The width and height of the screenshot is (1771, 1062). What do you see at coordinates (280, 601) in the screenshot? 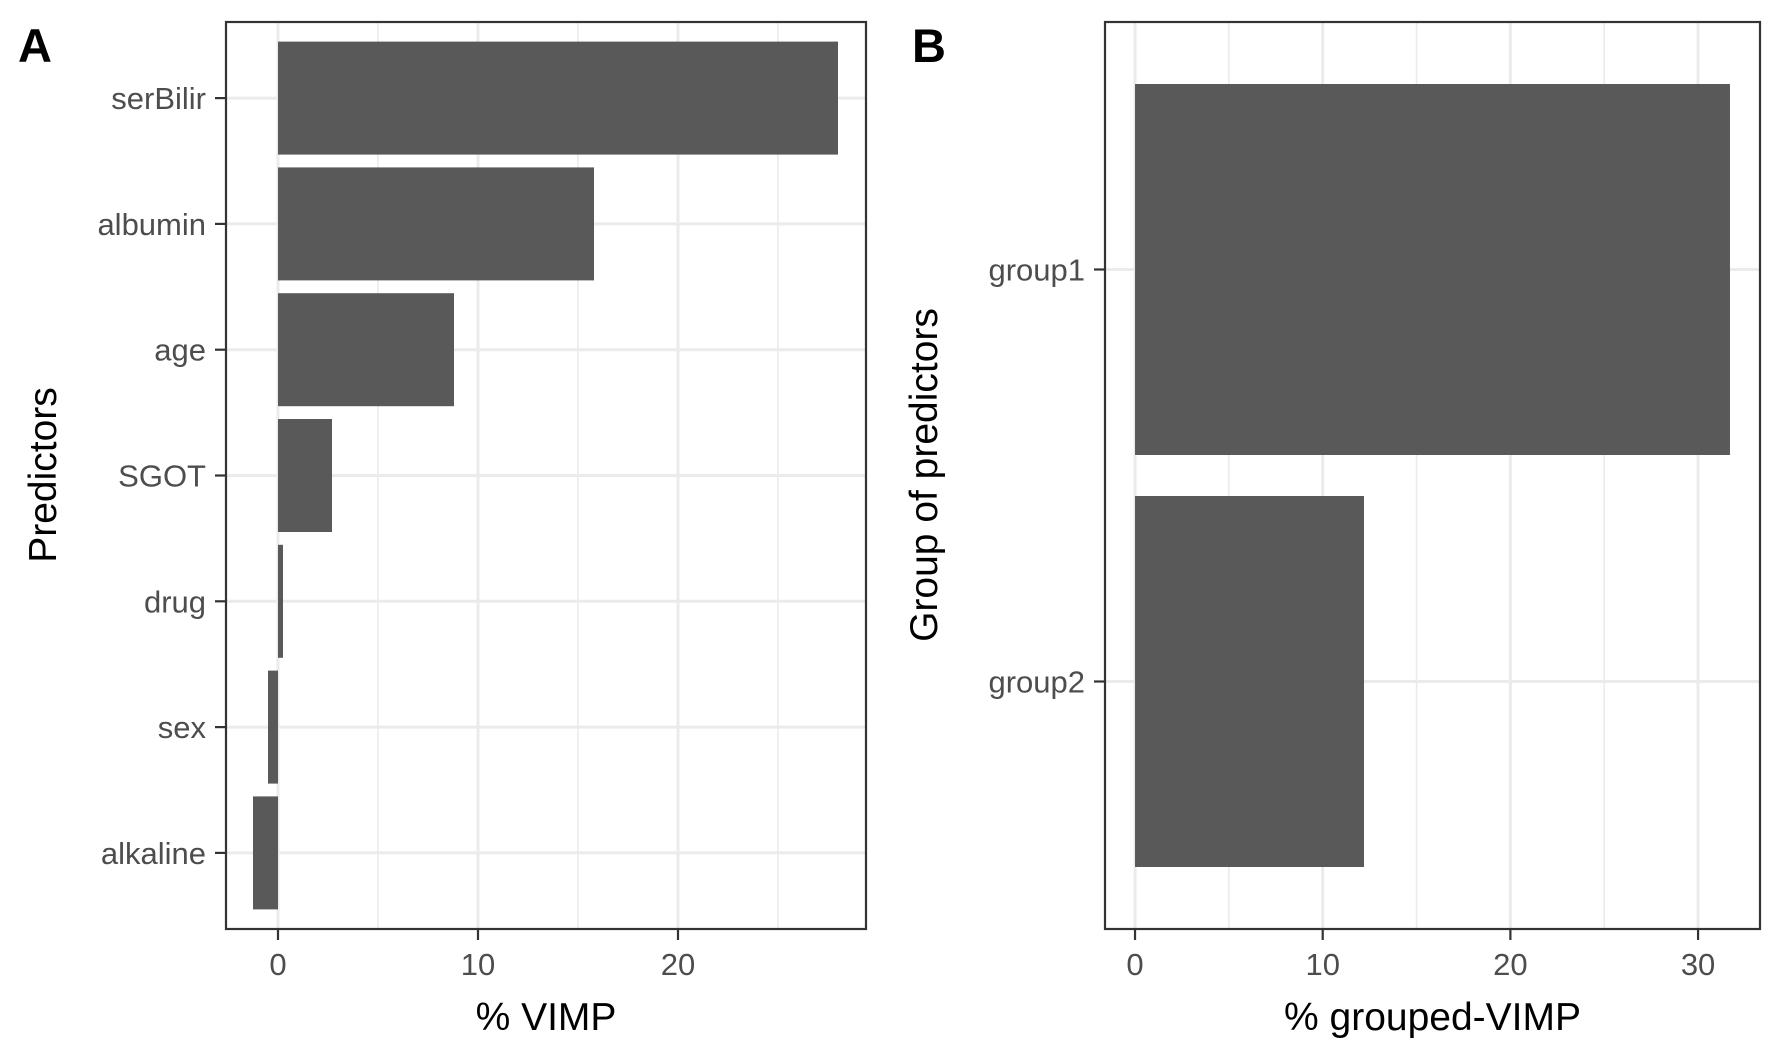
I see `bar-drug` at bounding box center [280, 601].